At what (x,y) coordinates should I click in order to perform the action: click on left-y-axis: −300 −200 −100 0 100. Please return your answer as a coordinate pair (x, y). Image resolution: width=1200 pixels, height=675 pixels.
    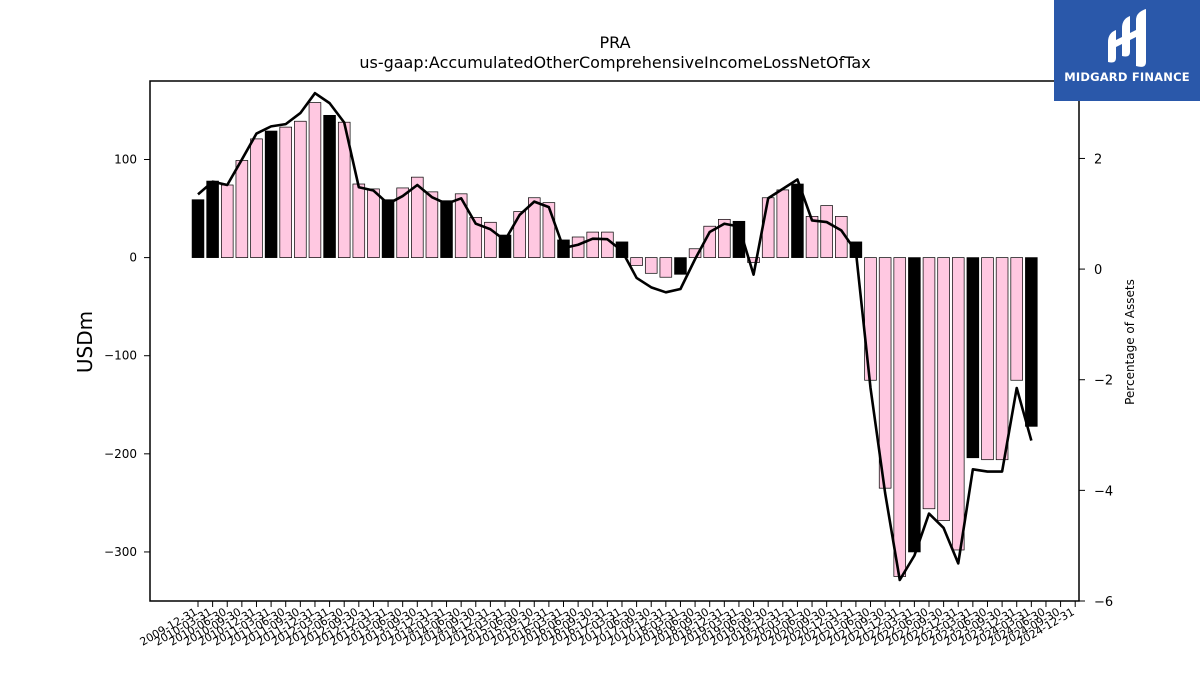
    Looking at the image, I should click on (127, 355).